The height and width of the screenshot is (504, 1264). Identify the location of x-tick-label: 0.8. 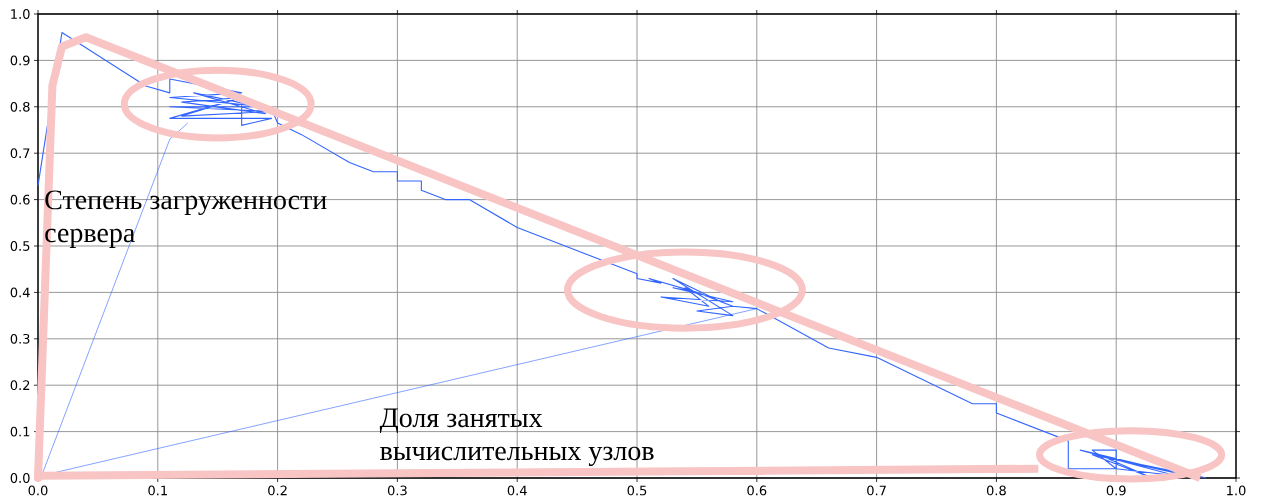
(996, 490).